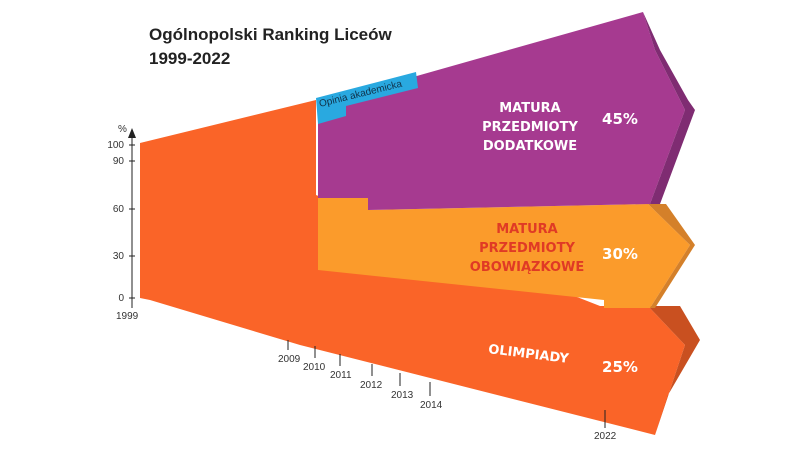  Describe the element at coordinates (674, 370) in the screenshot. I see `band-olimpiady-side` at that location.